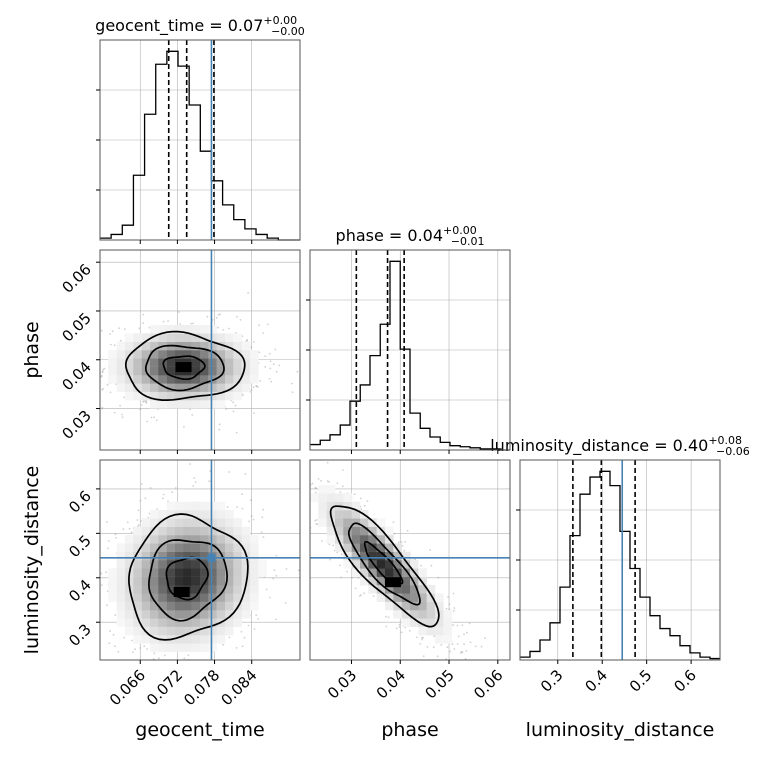  I want to click on histogram-step, so click(410, 355).